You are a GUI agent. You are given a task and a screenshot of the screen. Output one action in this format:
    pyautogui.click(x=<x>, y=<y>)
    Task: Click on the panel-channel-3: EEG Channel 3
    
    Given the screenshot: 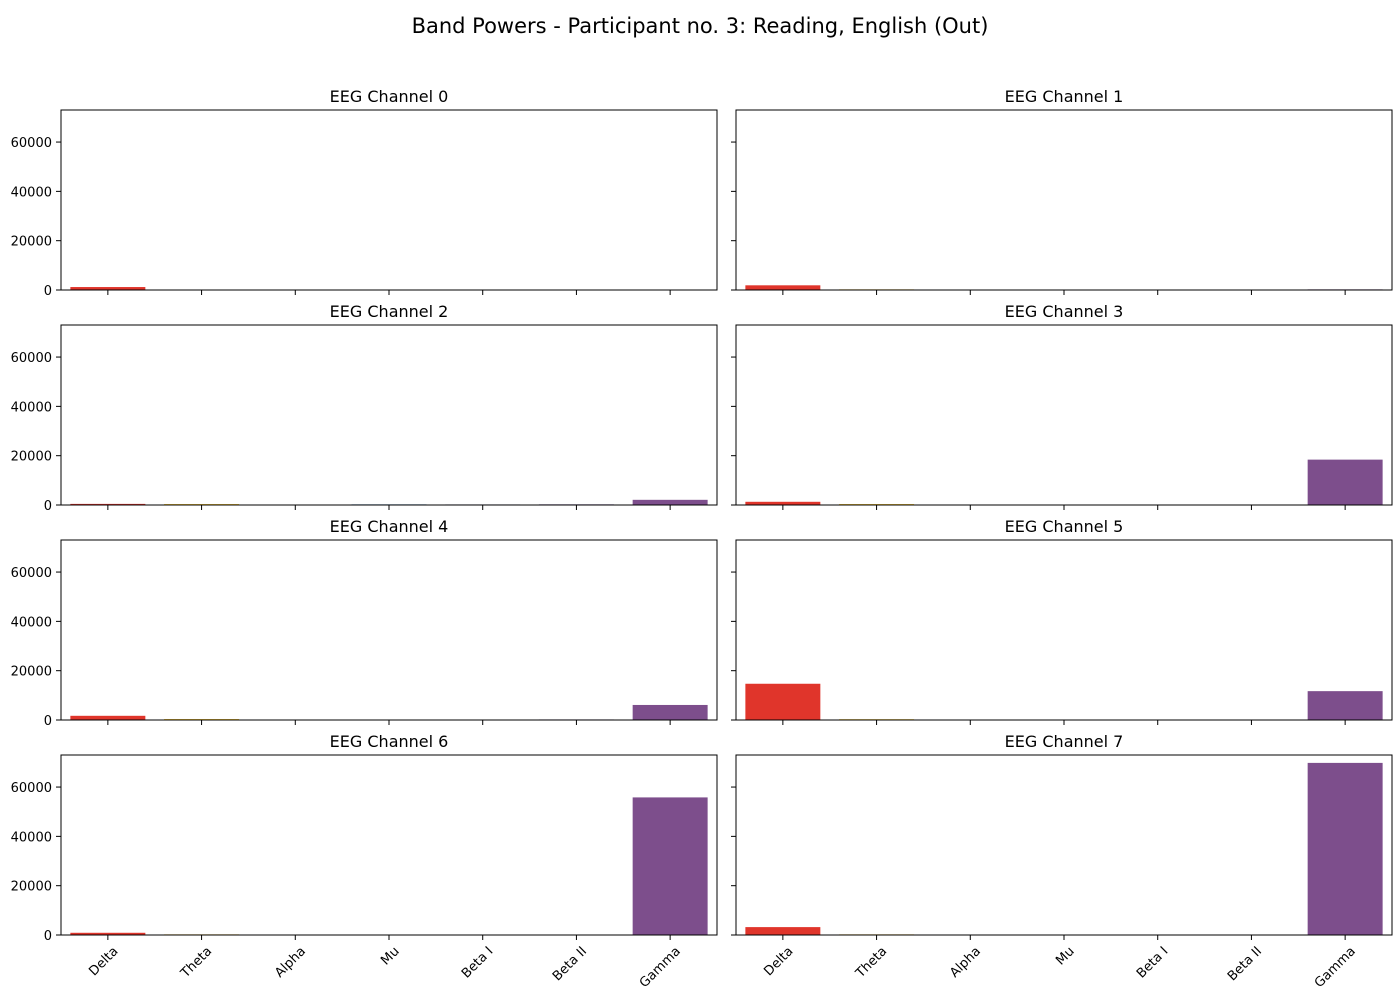 What is the action you would take?
    pyautogui.click(x=1062, y=406)
    